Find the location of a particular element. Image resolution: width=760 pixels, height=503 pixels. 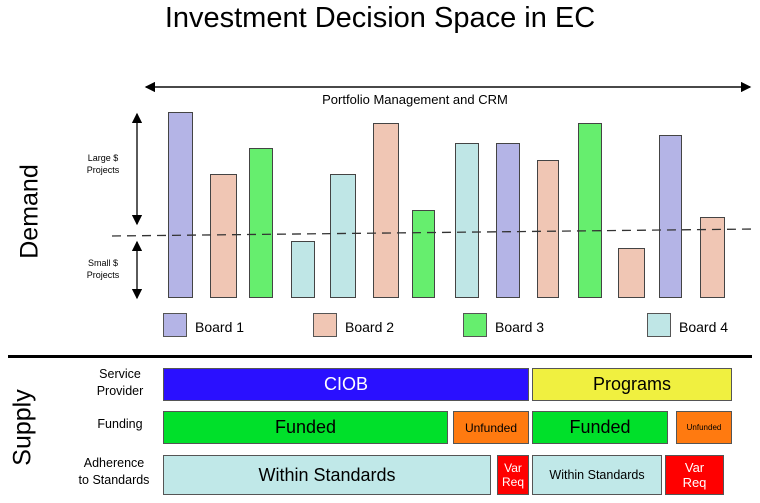

small-label-line1: Small $ is located at coordinates (102, 263).